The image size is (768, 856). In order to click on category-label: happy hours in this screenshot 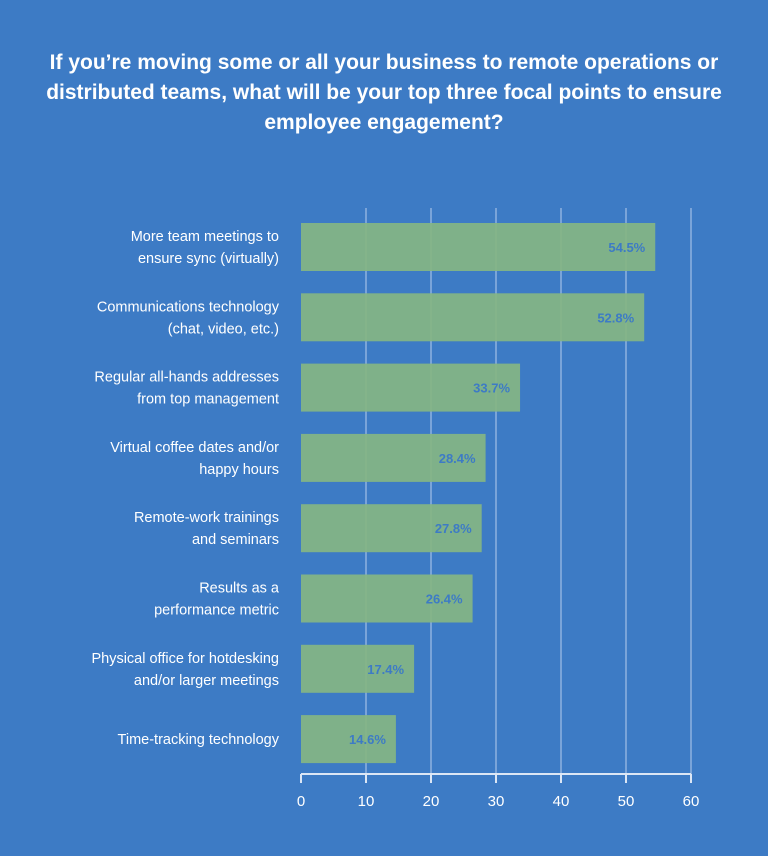, I will do `click(239, 470)`.